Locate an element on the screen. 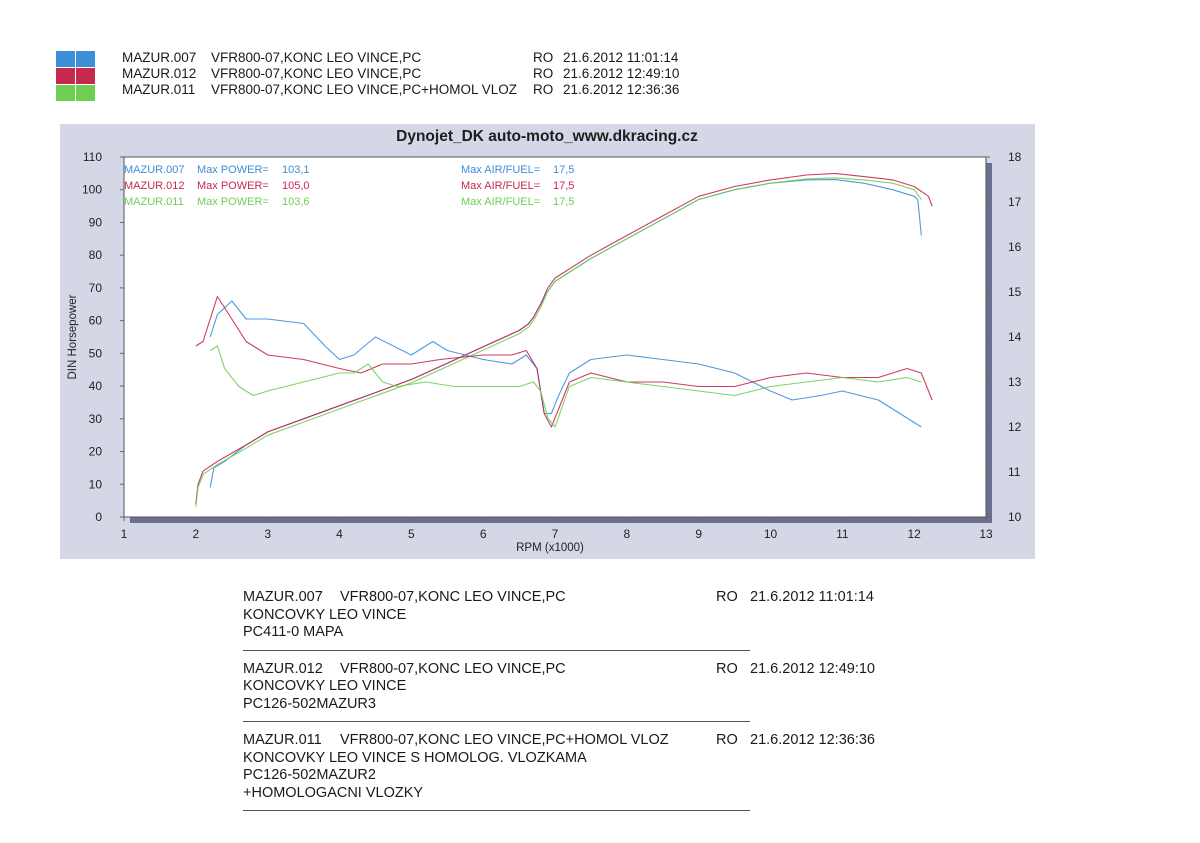 The image size is (1200, 843). y-tick-label: 10 is located at coordinates (96, 484).